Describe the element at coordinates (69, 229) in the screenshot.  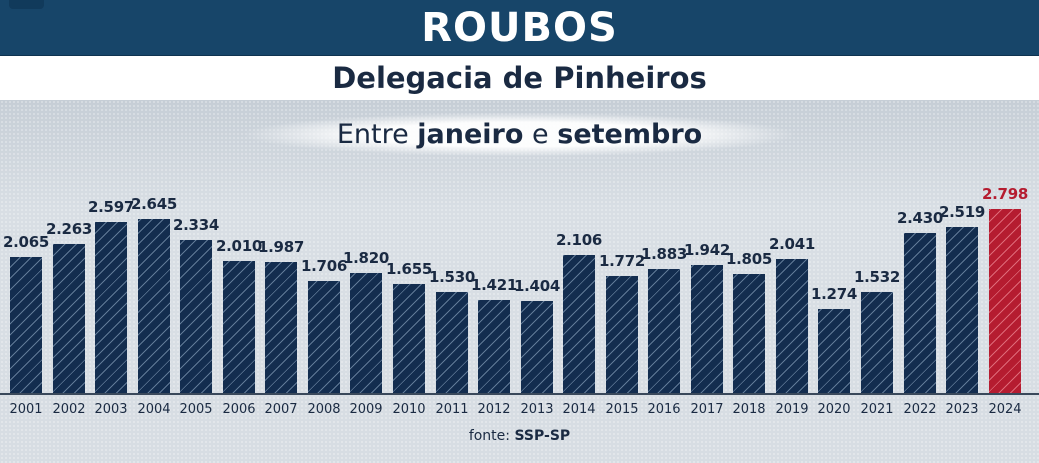
I see `value-label: 2.263` at that location.